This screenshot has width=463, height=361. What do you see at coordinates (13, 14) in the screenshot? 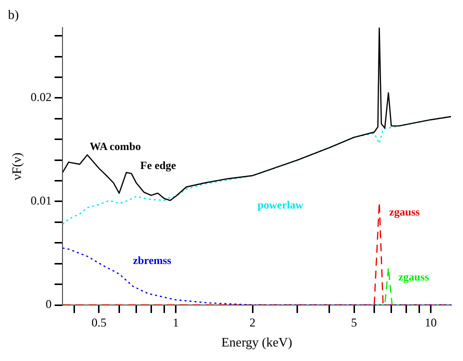
I see `chart-title: b)` at bounding box center [13, 14].